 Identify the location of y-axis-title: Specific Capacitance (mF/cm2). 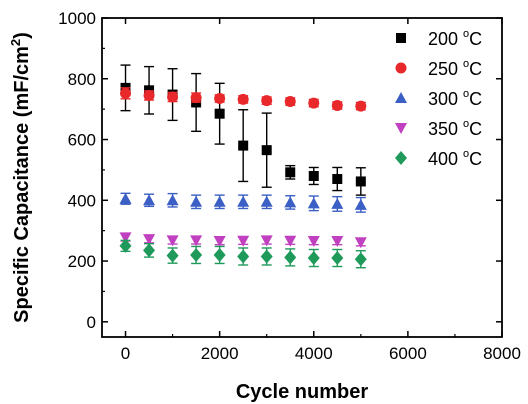
(20, 177).